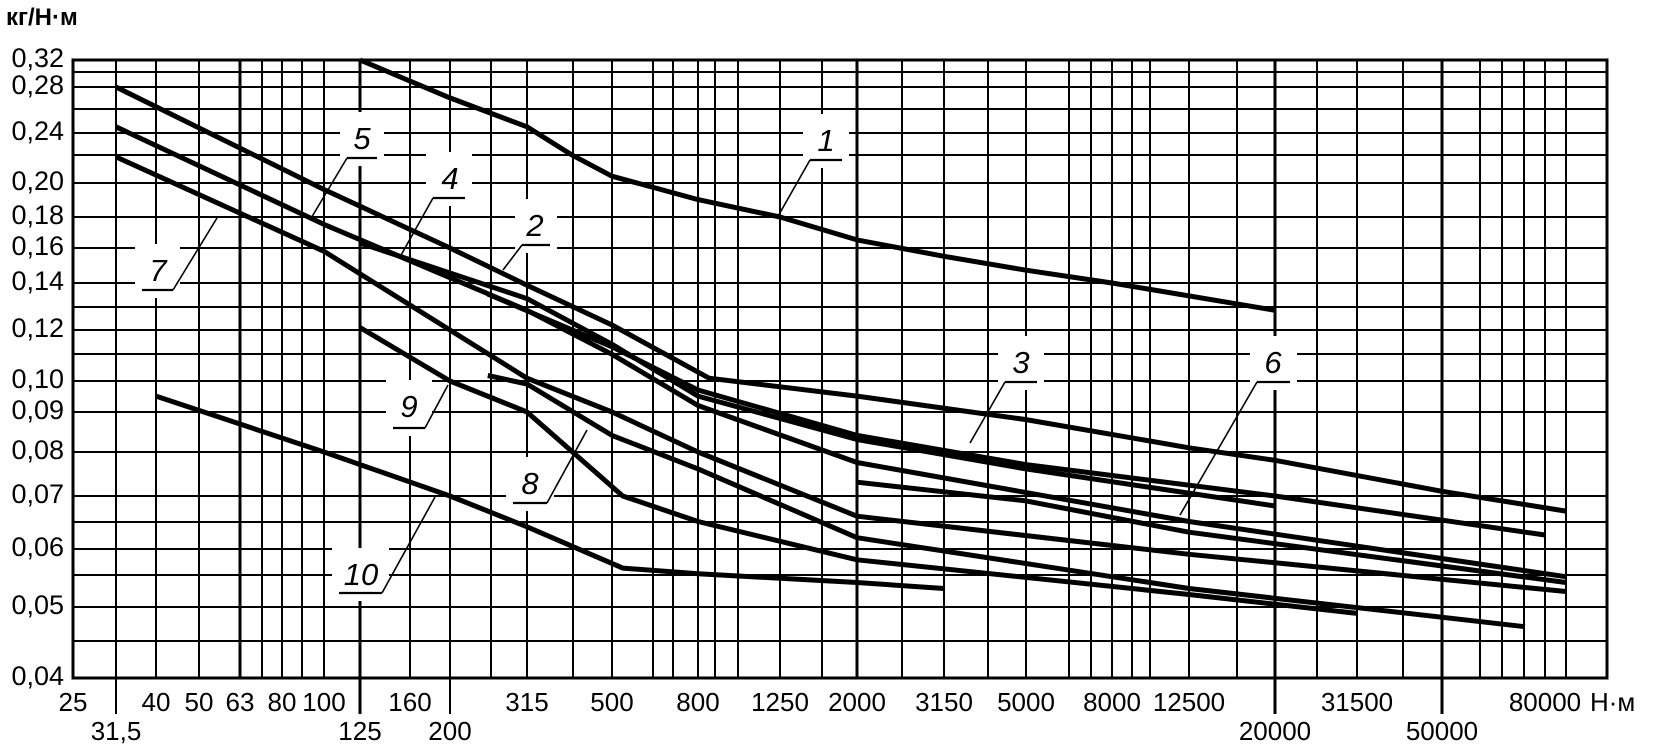 The width and height of the screenshot is (1654, 751). What do you see at coordinates (361, 574) in the screenshot?
I see `curve-number: 10` at bounding box center [361, 574].